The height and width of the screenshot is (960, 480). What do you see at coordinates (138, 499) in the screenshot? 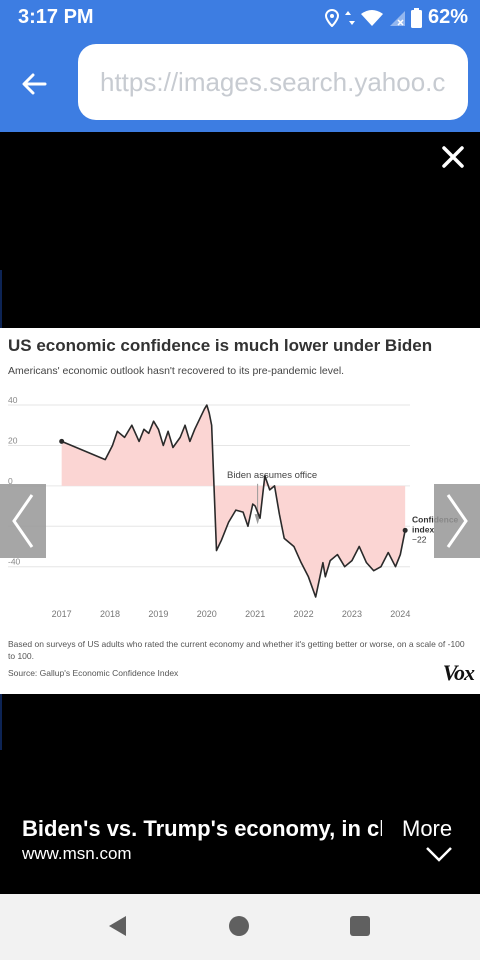
I see `shade-region-bound` at bounding box center [138, 499].